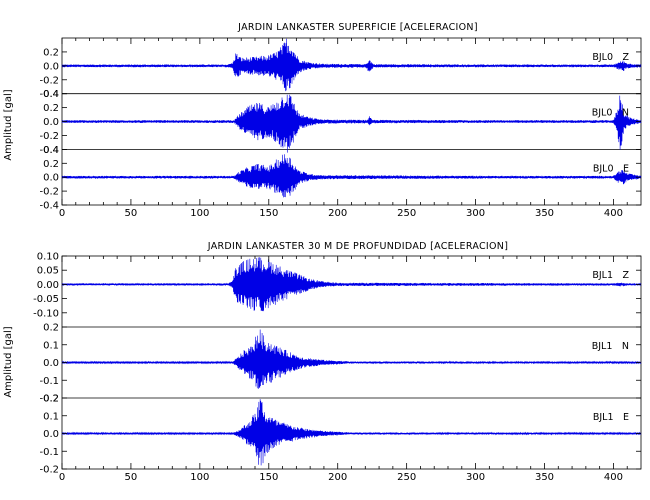  I want to click on waveform-bjl0-e, so click(351, 176).